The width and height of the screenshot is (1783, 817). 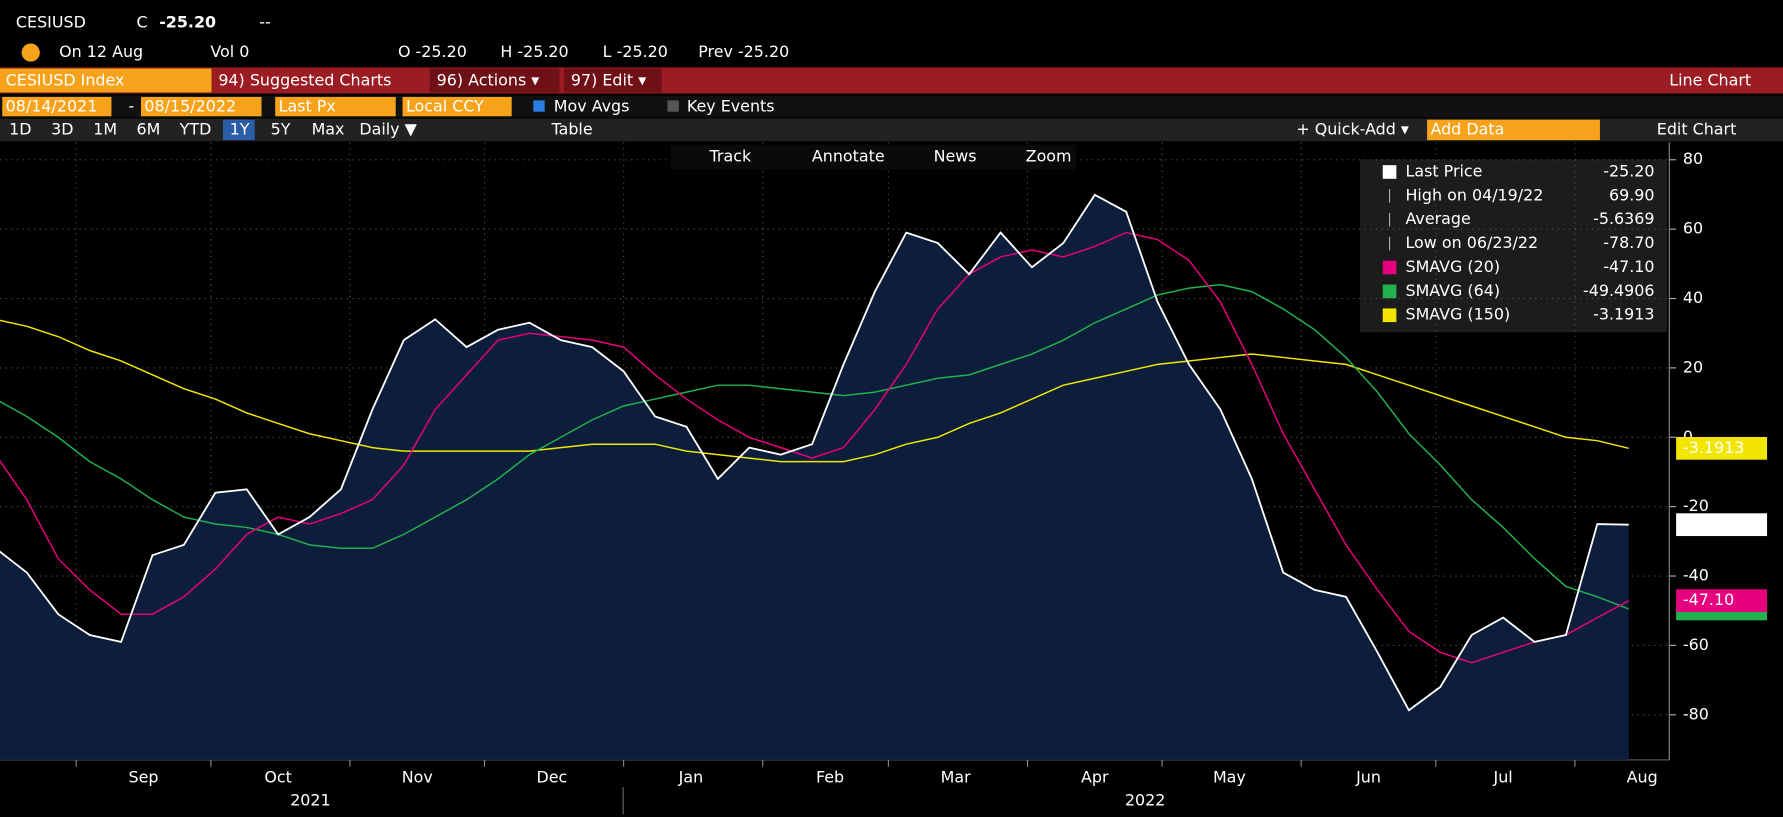 What do you see at coordinates (1437, 218) in the screenshot?
I see `legend-label: Average` at bounding box center [1437, 218].